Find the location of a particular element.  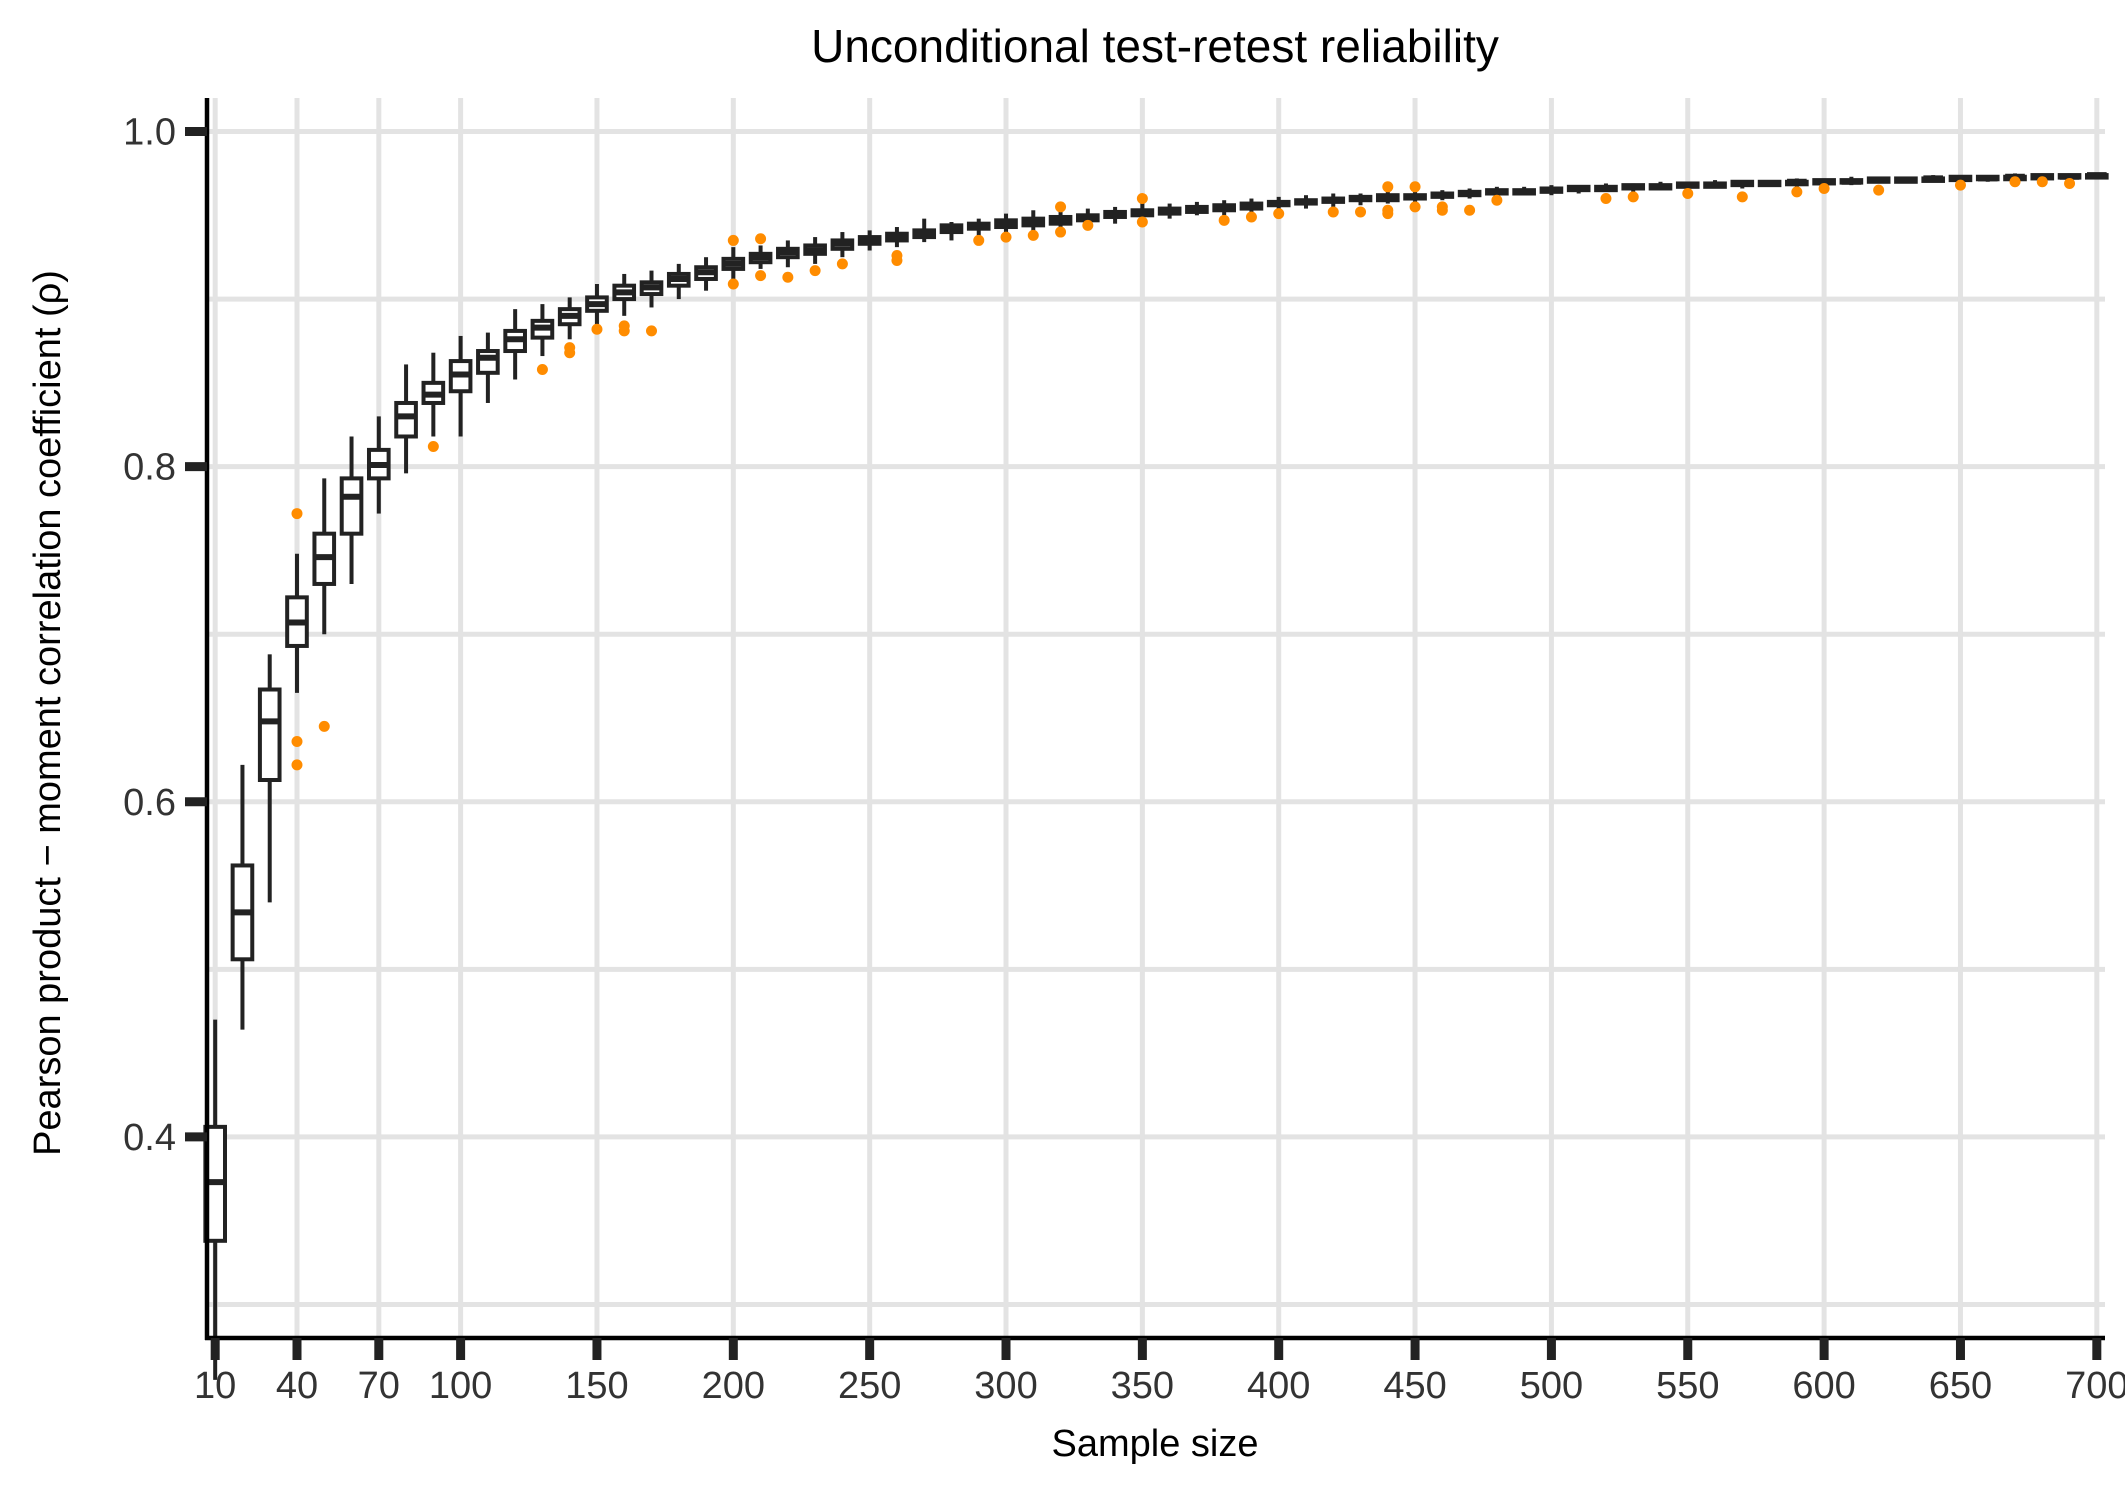

box-plot-n600 is located at coordinates (1824, 186).